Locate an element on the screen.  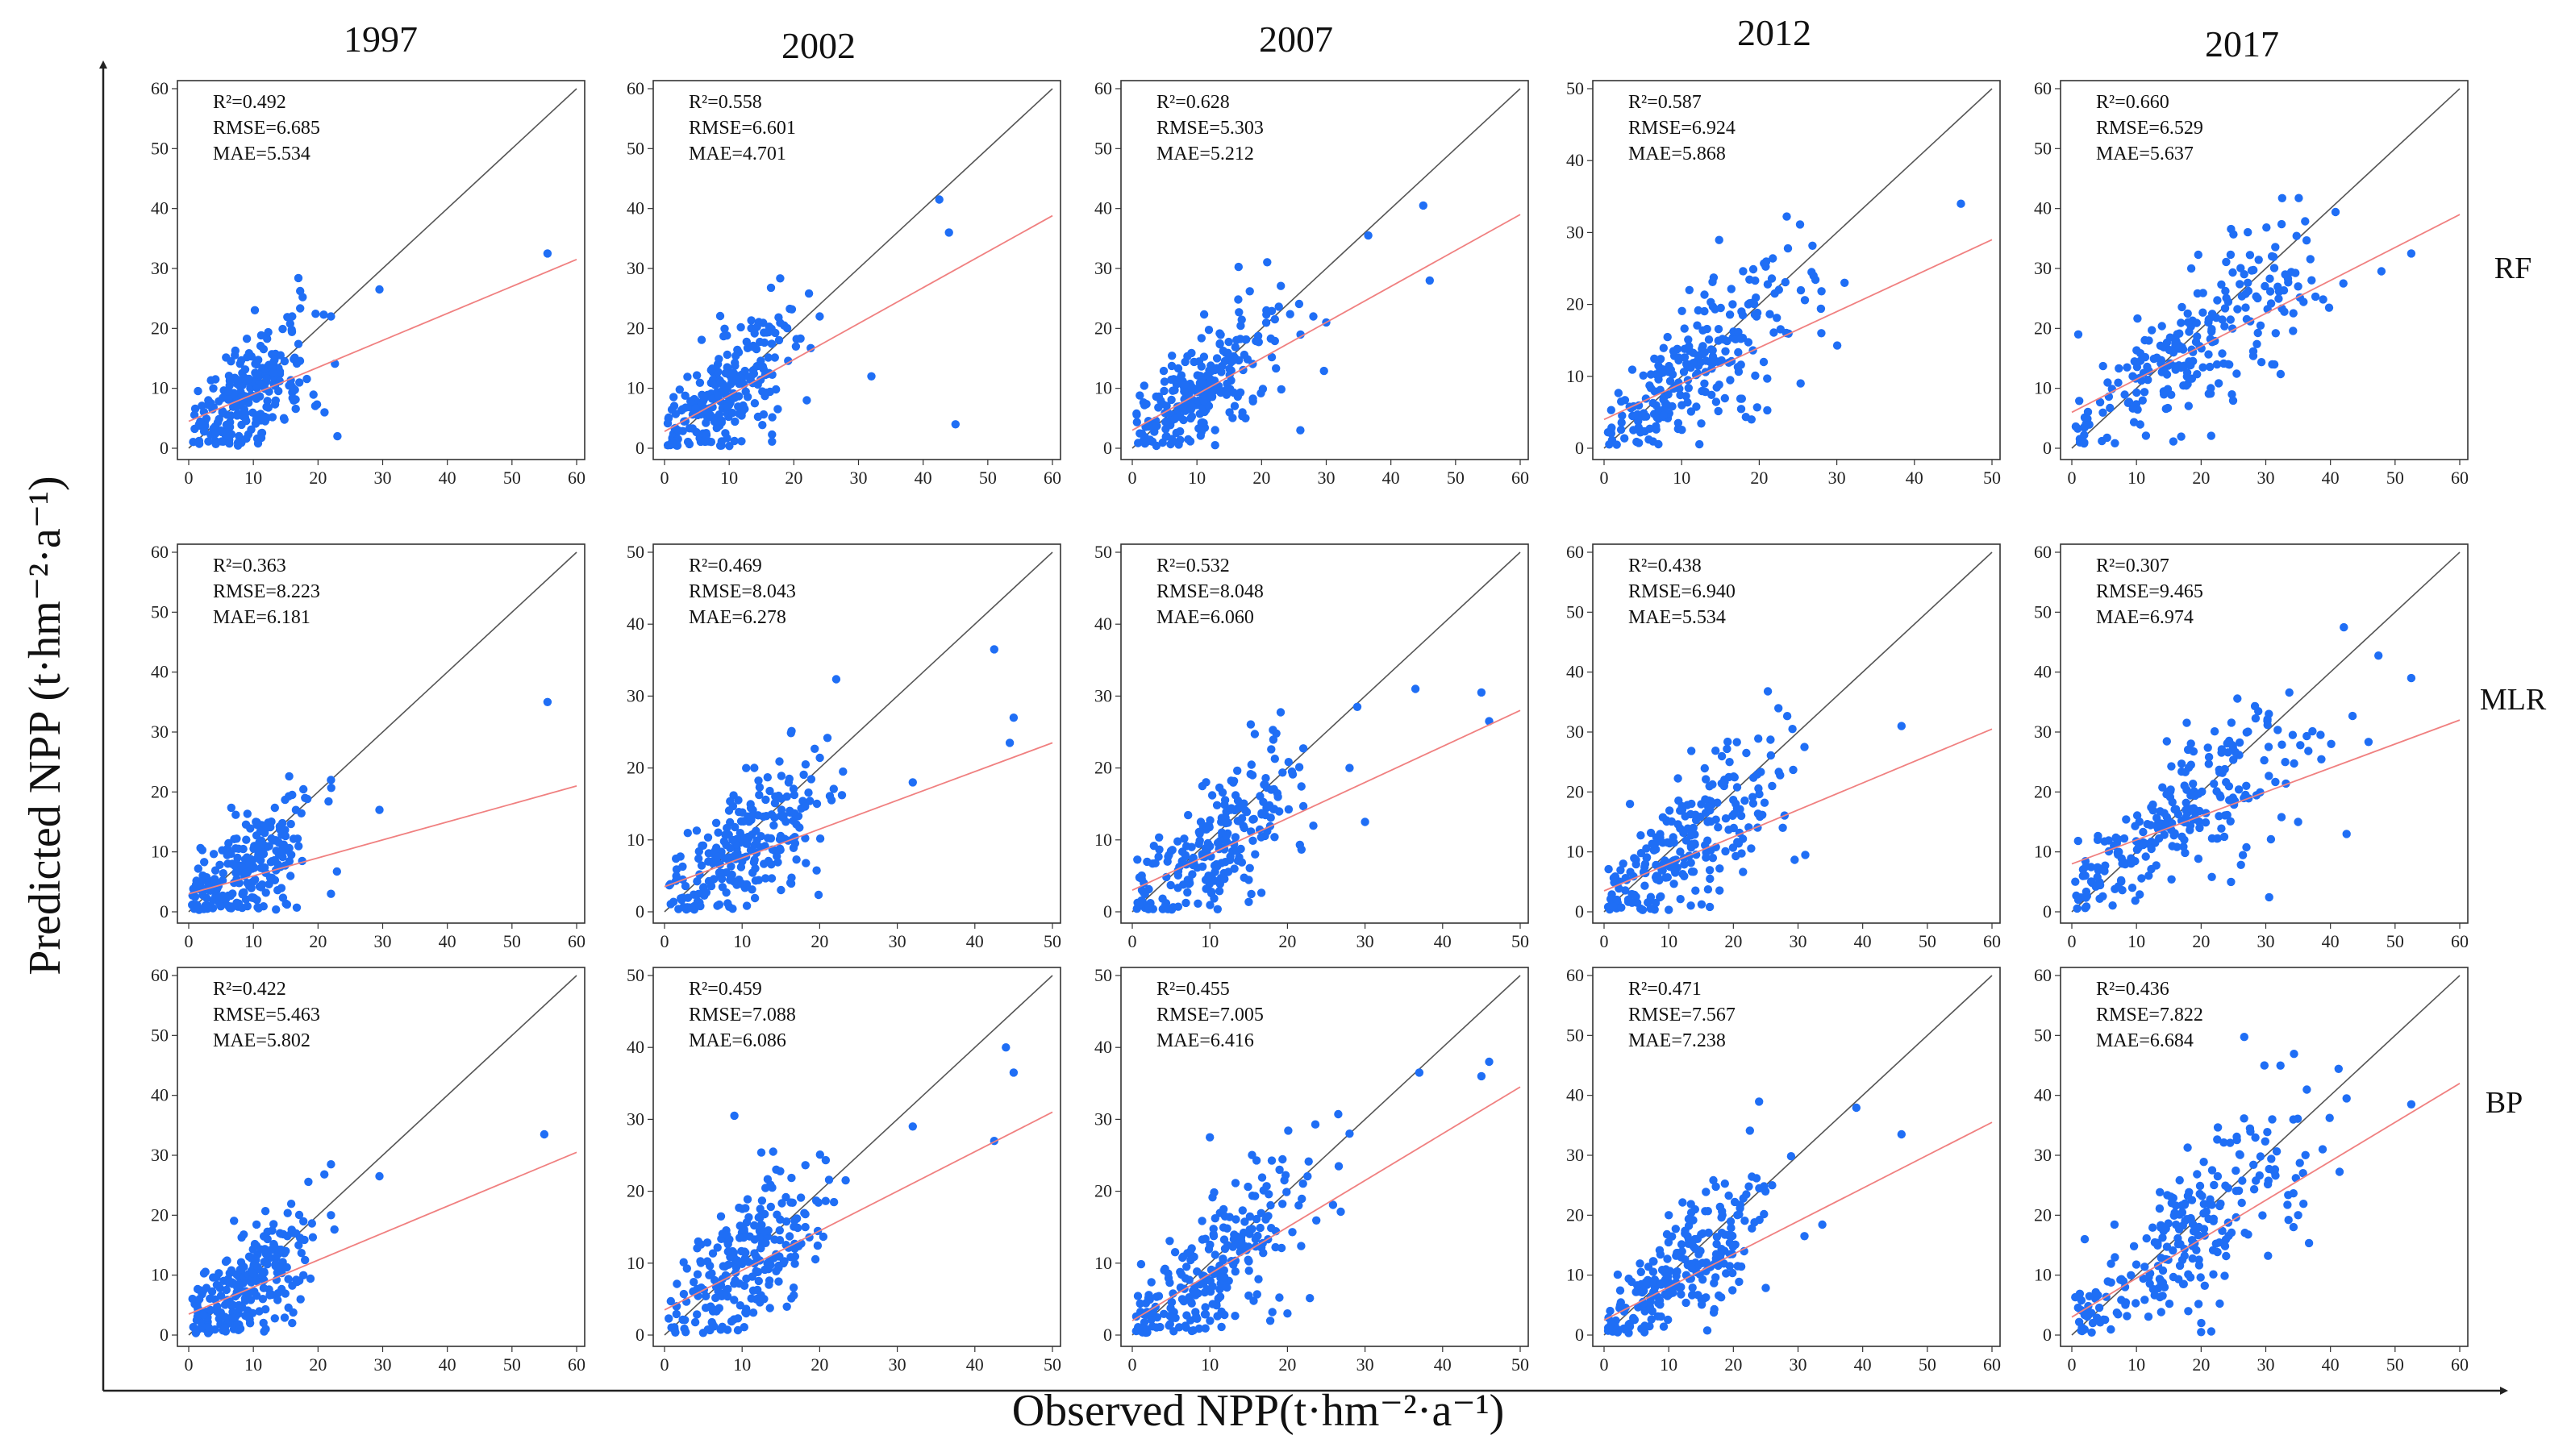
stat-r2: R²=0.307 is located at coordinates (2132, 565).